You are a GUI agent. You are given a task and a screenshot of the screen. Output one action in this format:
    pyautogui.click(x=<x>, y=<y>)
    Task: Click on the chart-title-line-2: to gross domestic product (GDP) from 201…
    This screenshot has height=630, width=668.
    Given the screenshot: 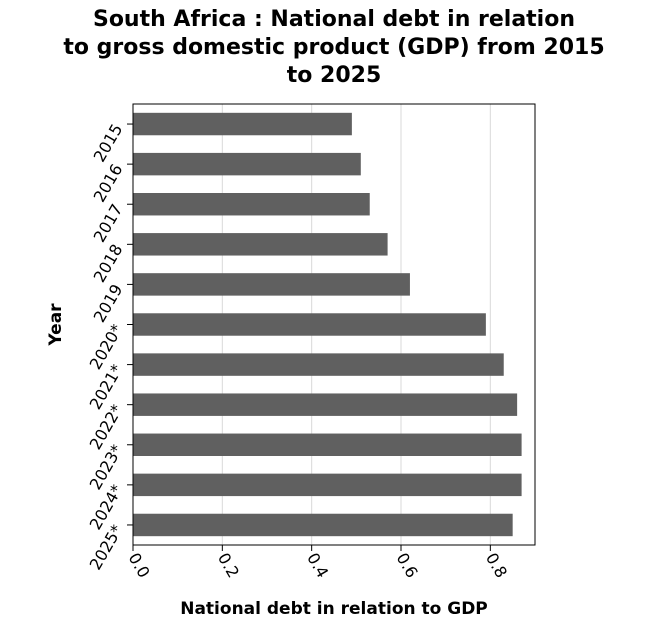 What is the action you would take?
    pyautogui.click(x=334, y=47)
    